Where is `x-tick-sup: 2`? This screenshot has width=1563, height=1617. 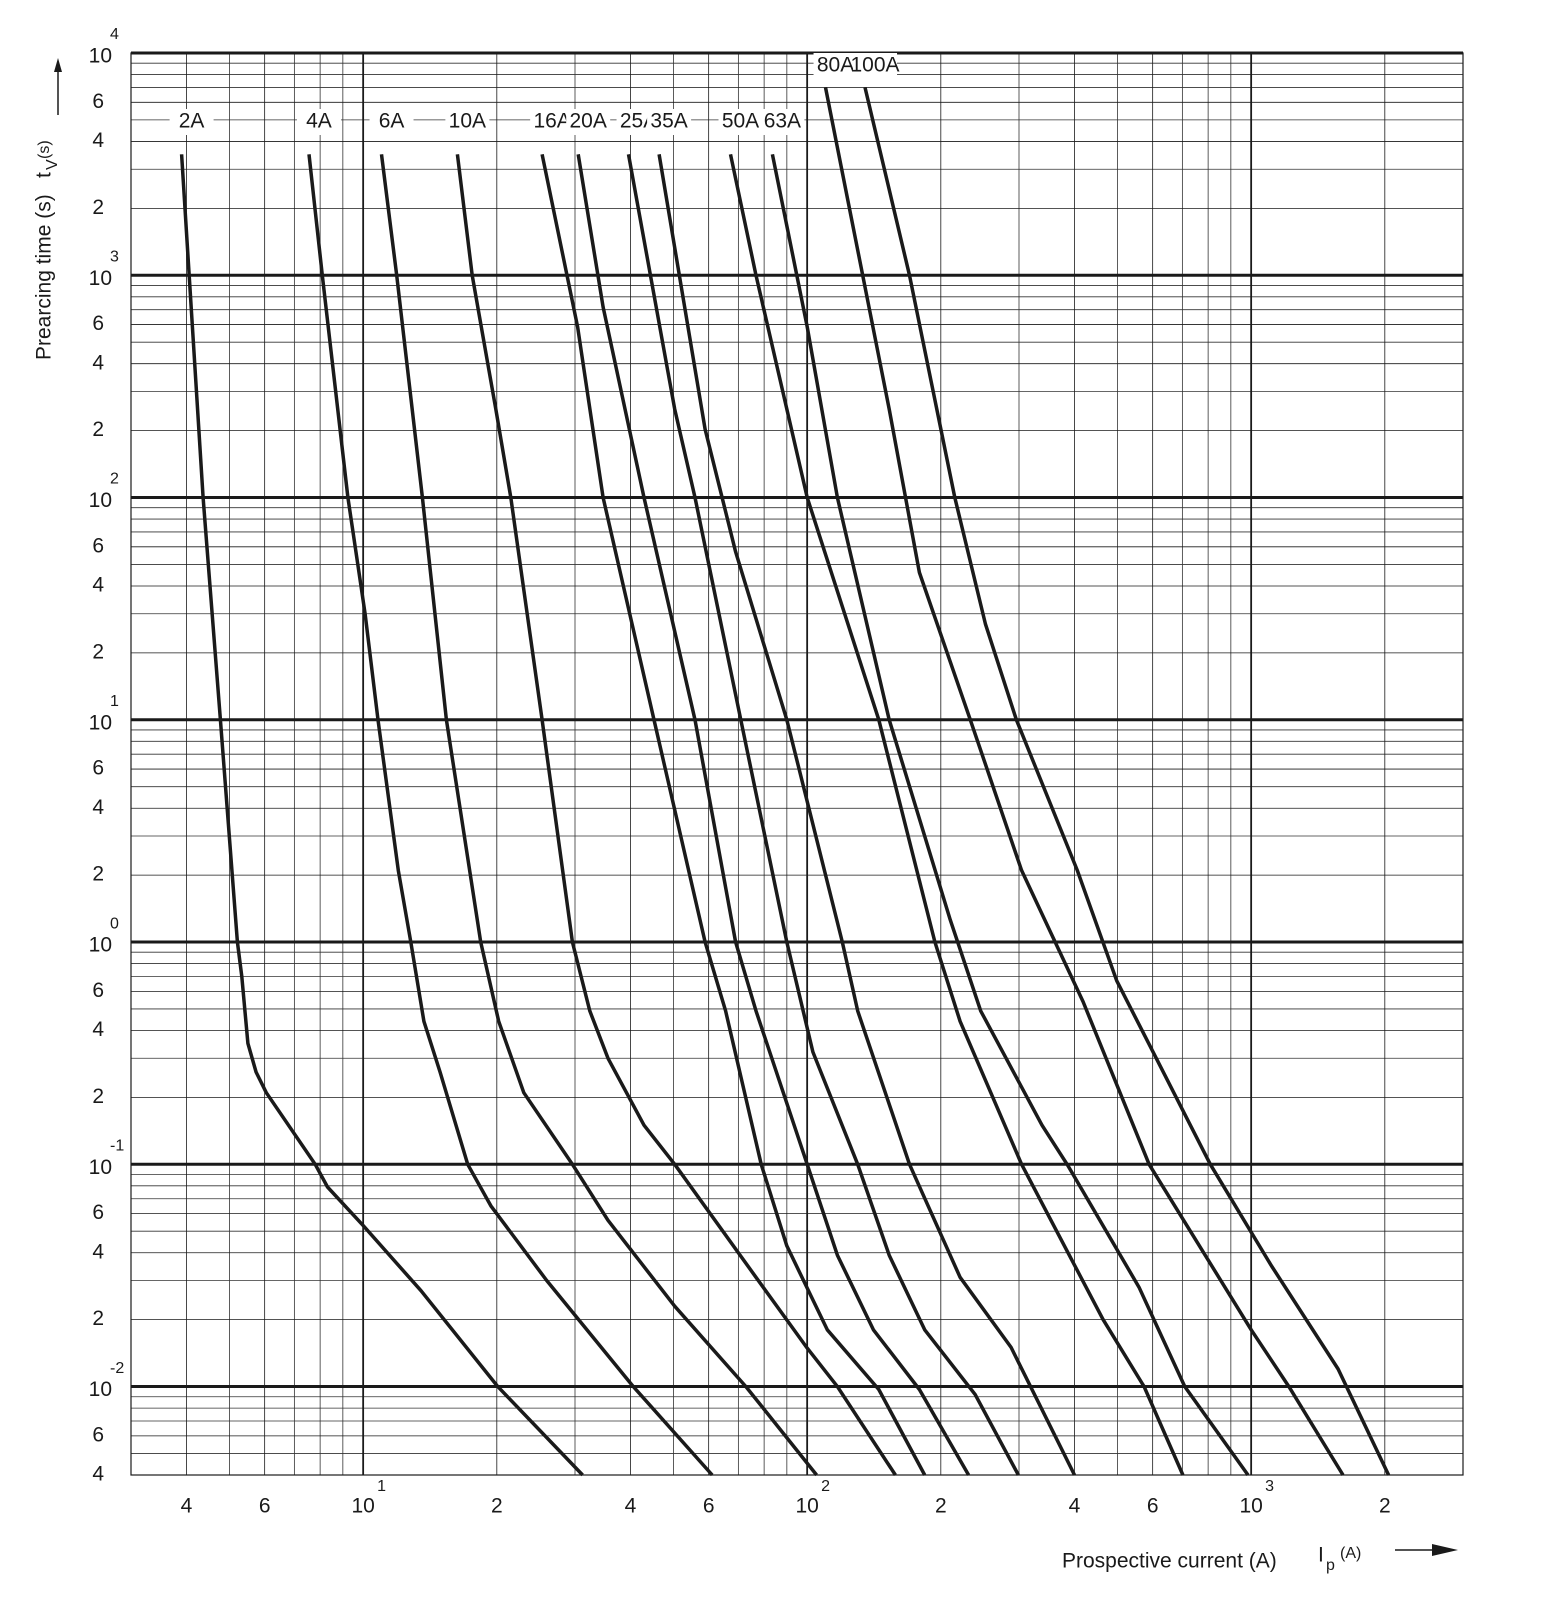
x-tick-sup: 2 is located at coordinates (825, 1486).